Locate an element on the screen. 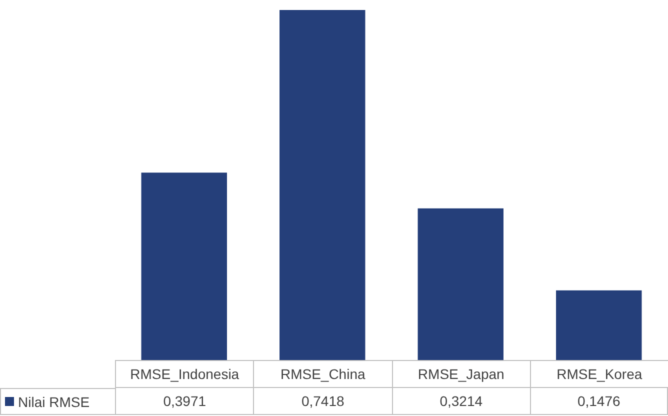  data-label: 0,3214 is located at coordinates (461, 401).